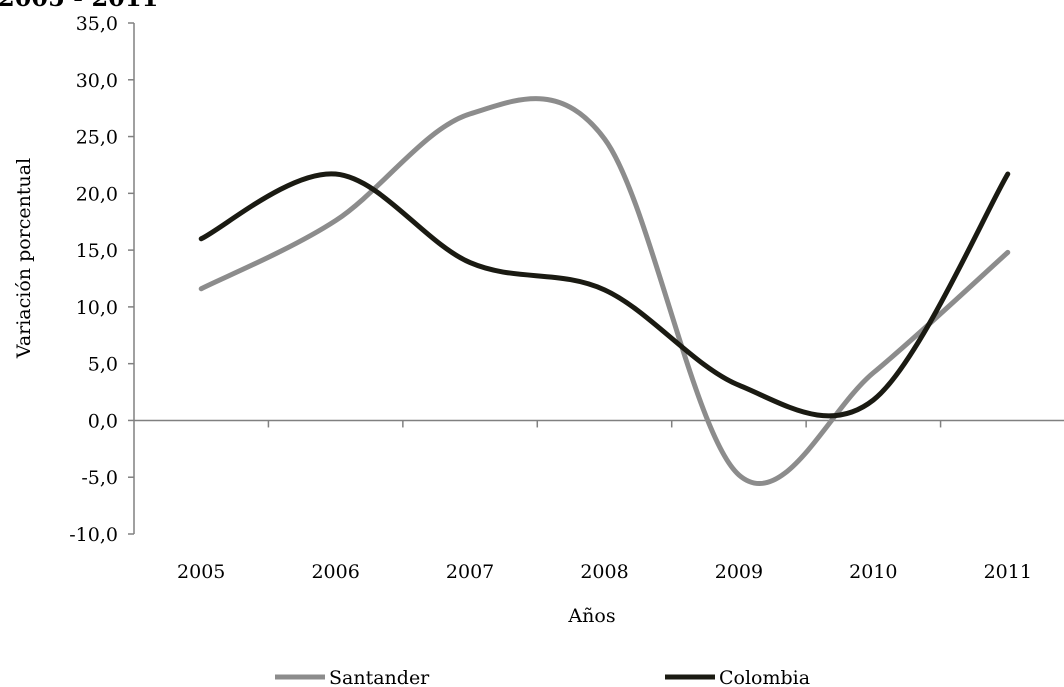 This screenshot has height=687, width=1064. Describe the element at coordinates (97, 138) in the screenshot. I see `y-tick-label: 25,0` at that location.